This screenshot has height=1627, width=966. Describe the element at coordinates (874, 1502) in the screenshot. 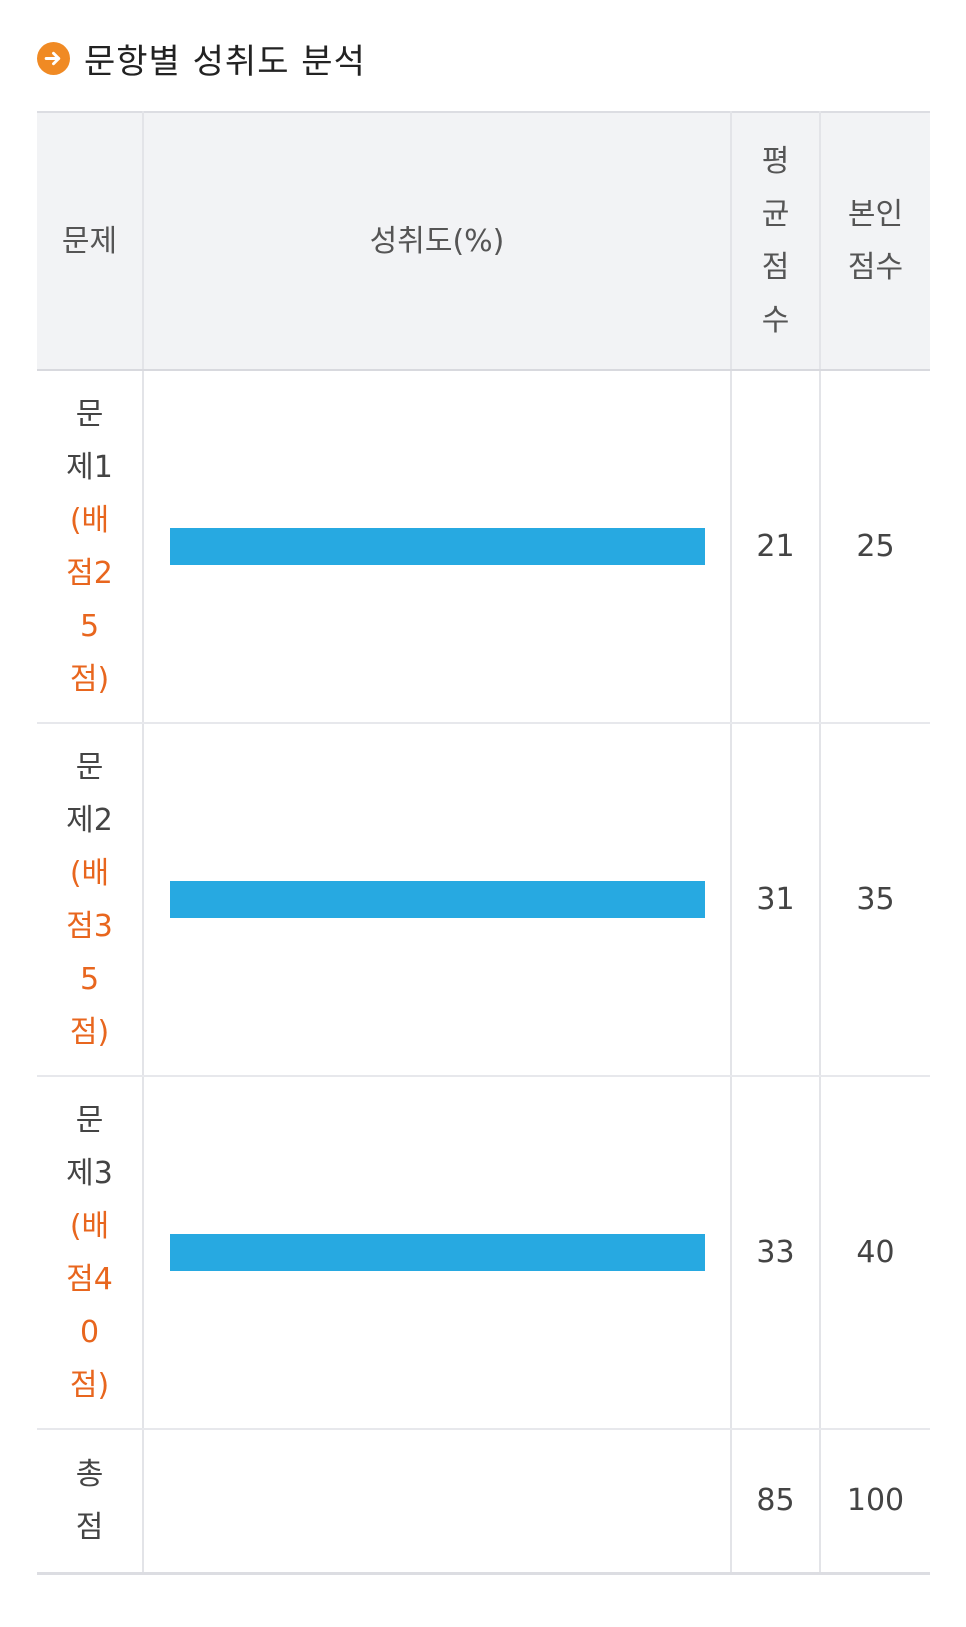

I see `total-my-score: 100` at that location.